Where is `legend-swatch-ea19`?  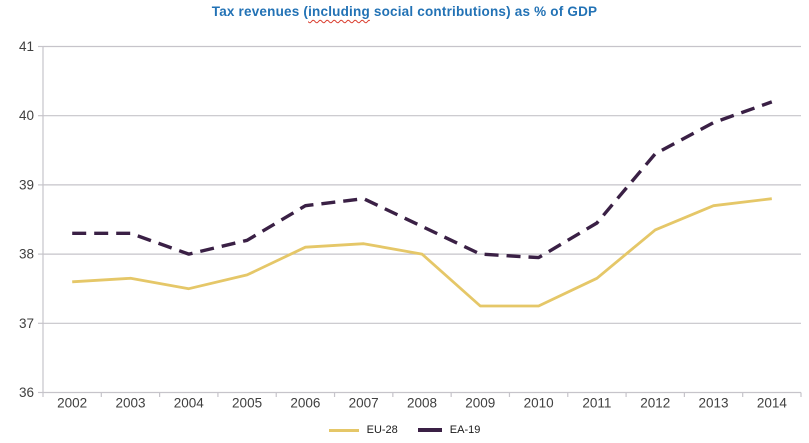 legend-swatch-ea19 is located at coordinates (429, 430).